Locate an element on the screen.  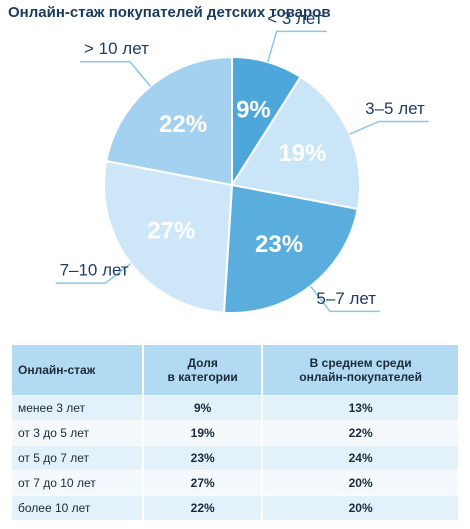
table-row: от 7 до 10 лет 27% 20% is located at coordinates (235, 483).